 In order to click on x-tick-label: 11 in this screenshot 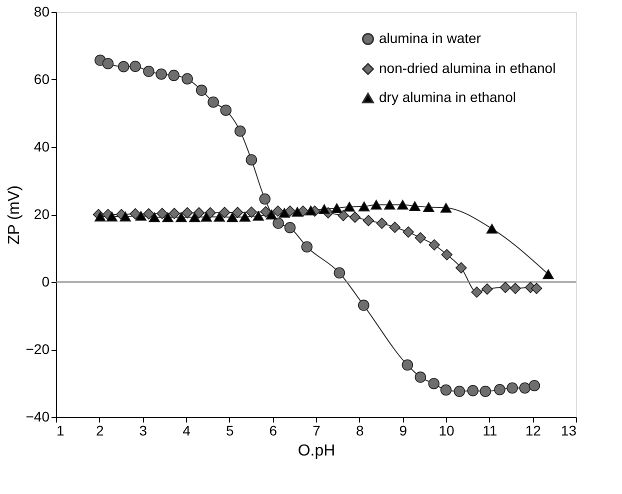, I will do `click(490, 430)`.